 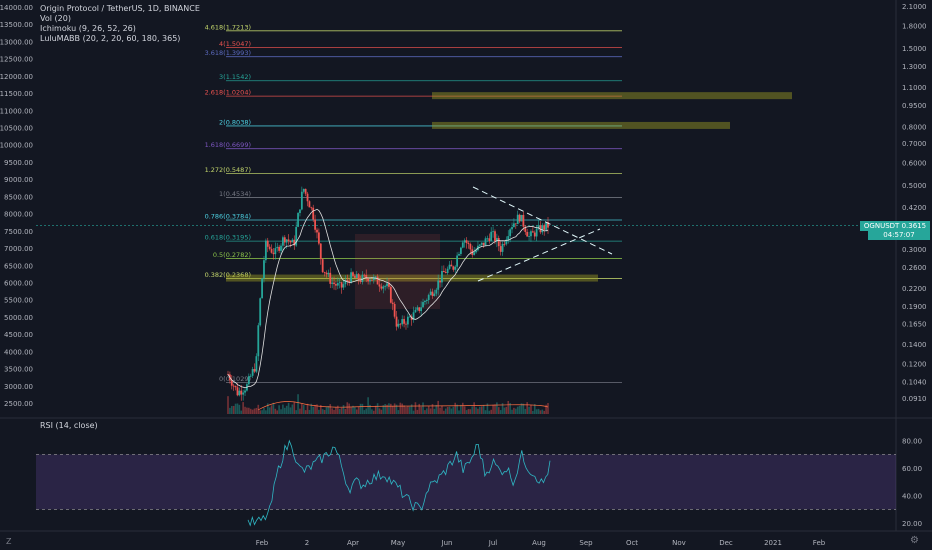 What do you see at coordinates (88, 28) in the screenshot?
I see `ichimoku-indicator-label: Ichimoku (9, 26, 52, 26)` at bounding box center [88, 28].